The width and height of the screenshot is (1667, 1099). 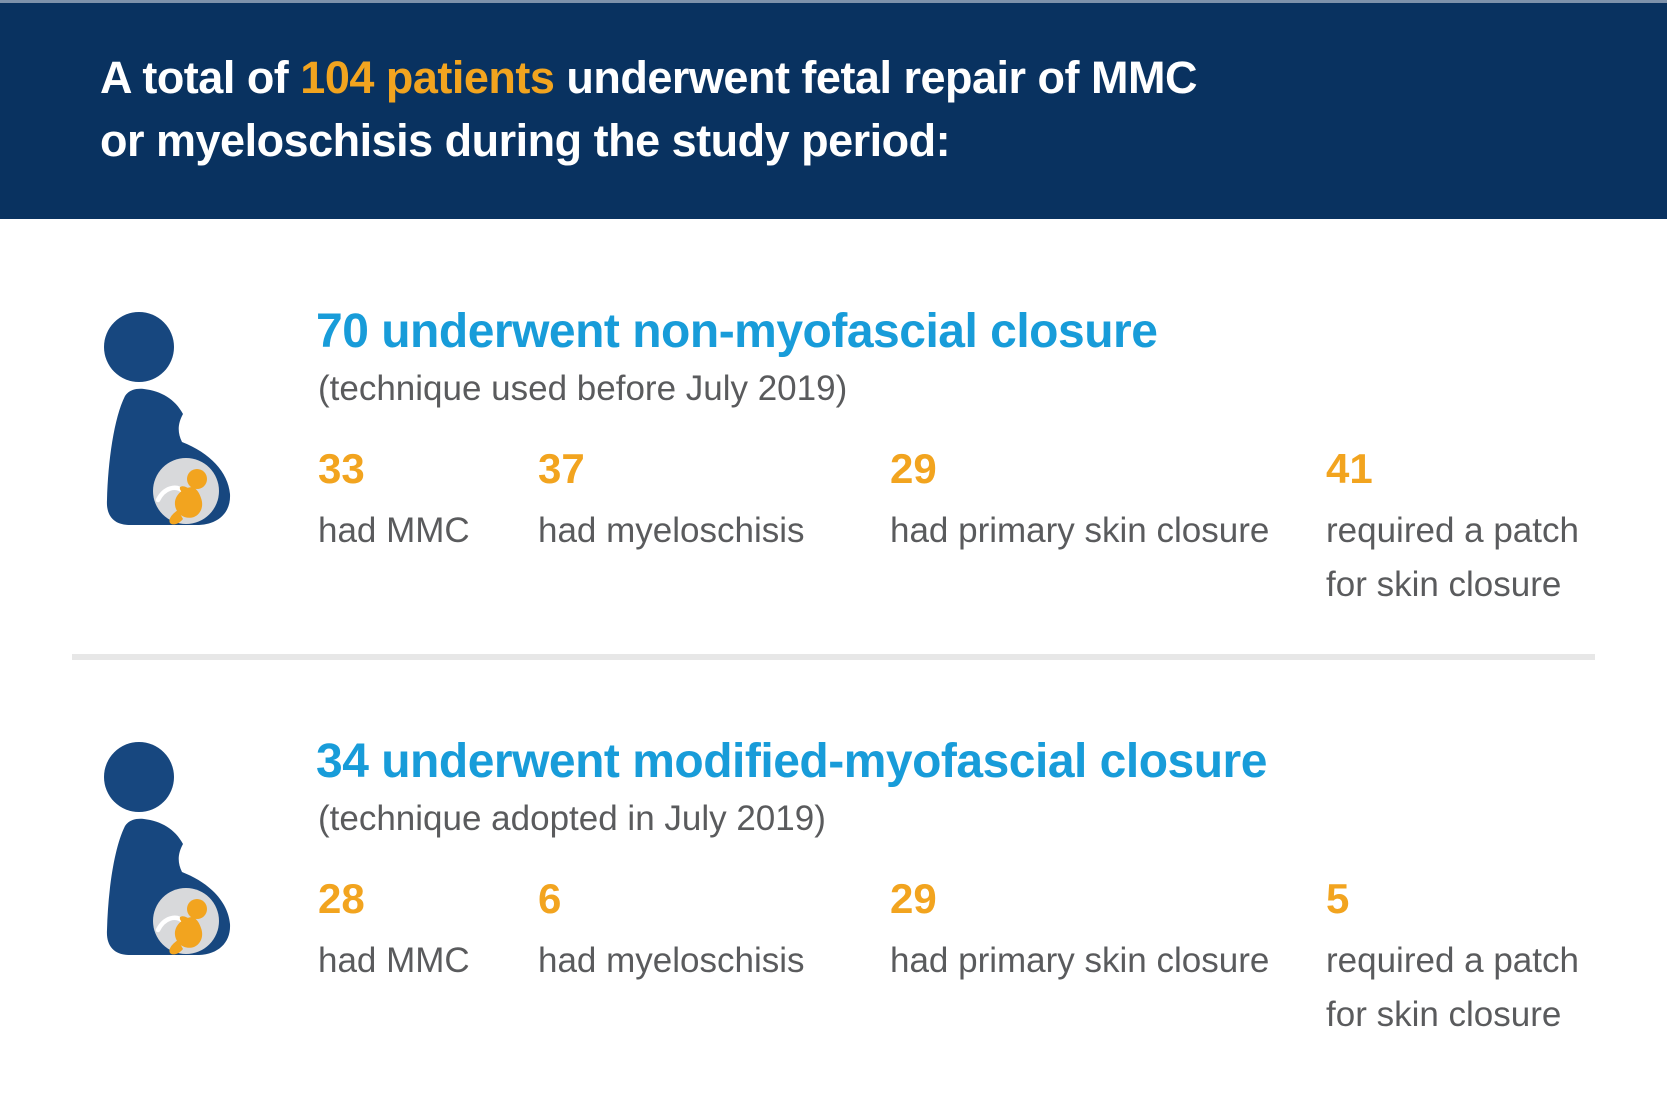 I want to click on stat-value: 33, so click(x=341, y=468).